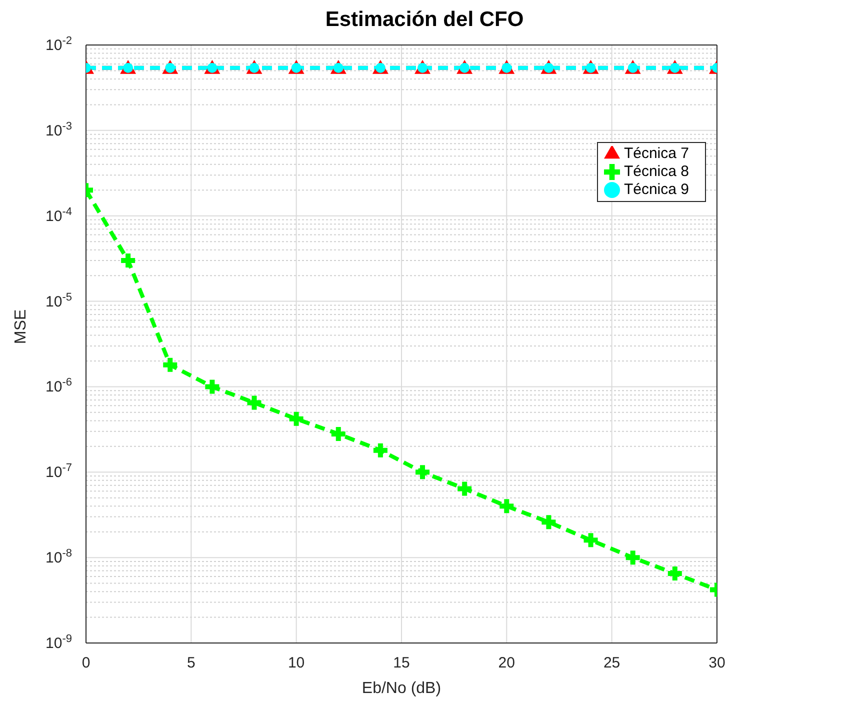  What do you see at coordinates (59, 472) in the screenshot?
I see `y-tick-label: 10$^{-7}$` at bounding box center [59, 472].